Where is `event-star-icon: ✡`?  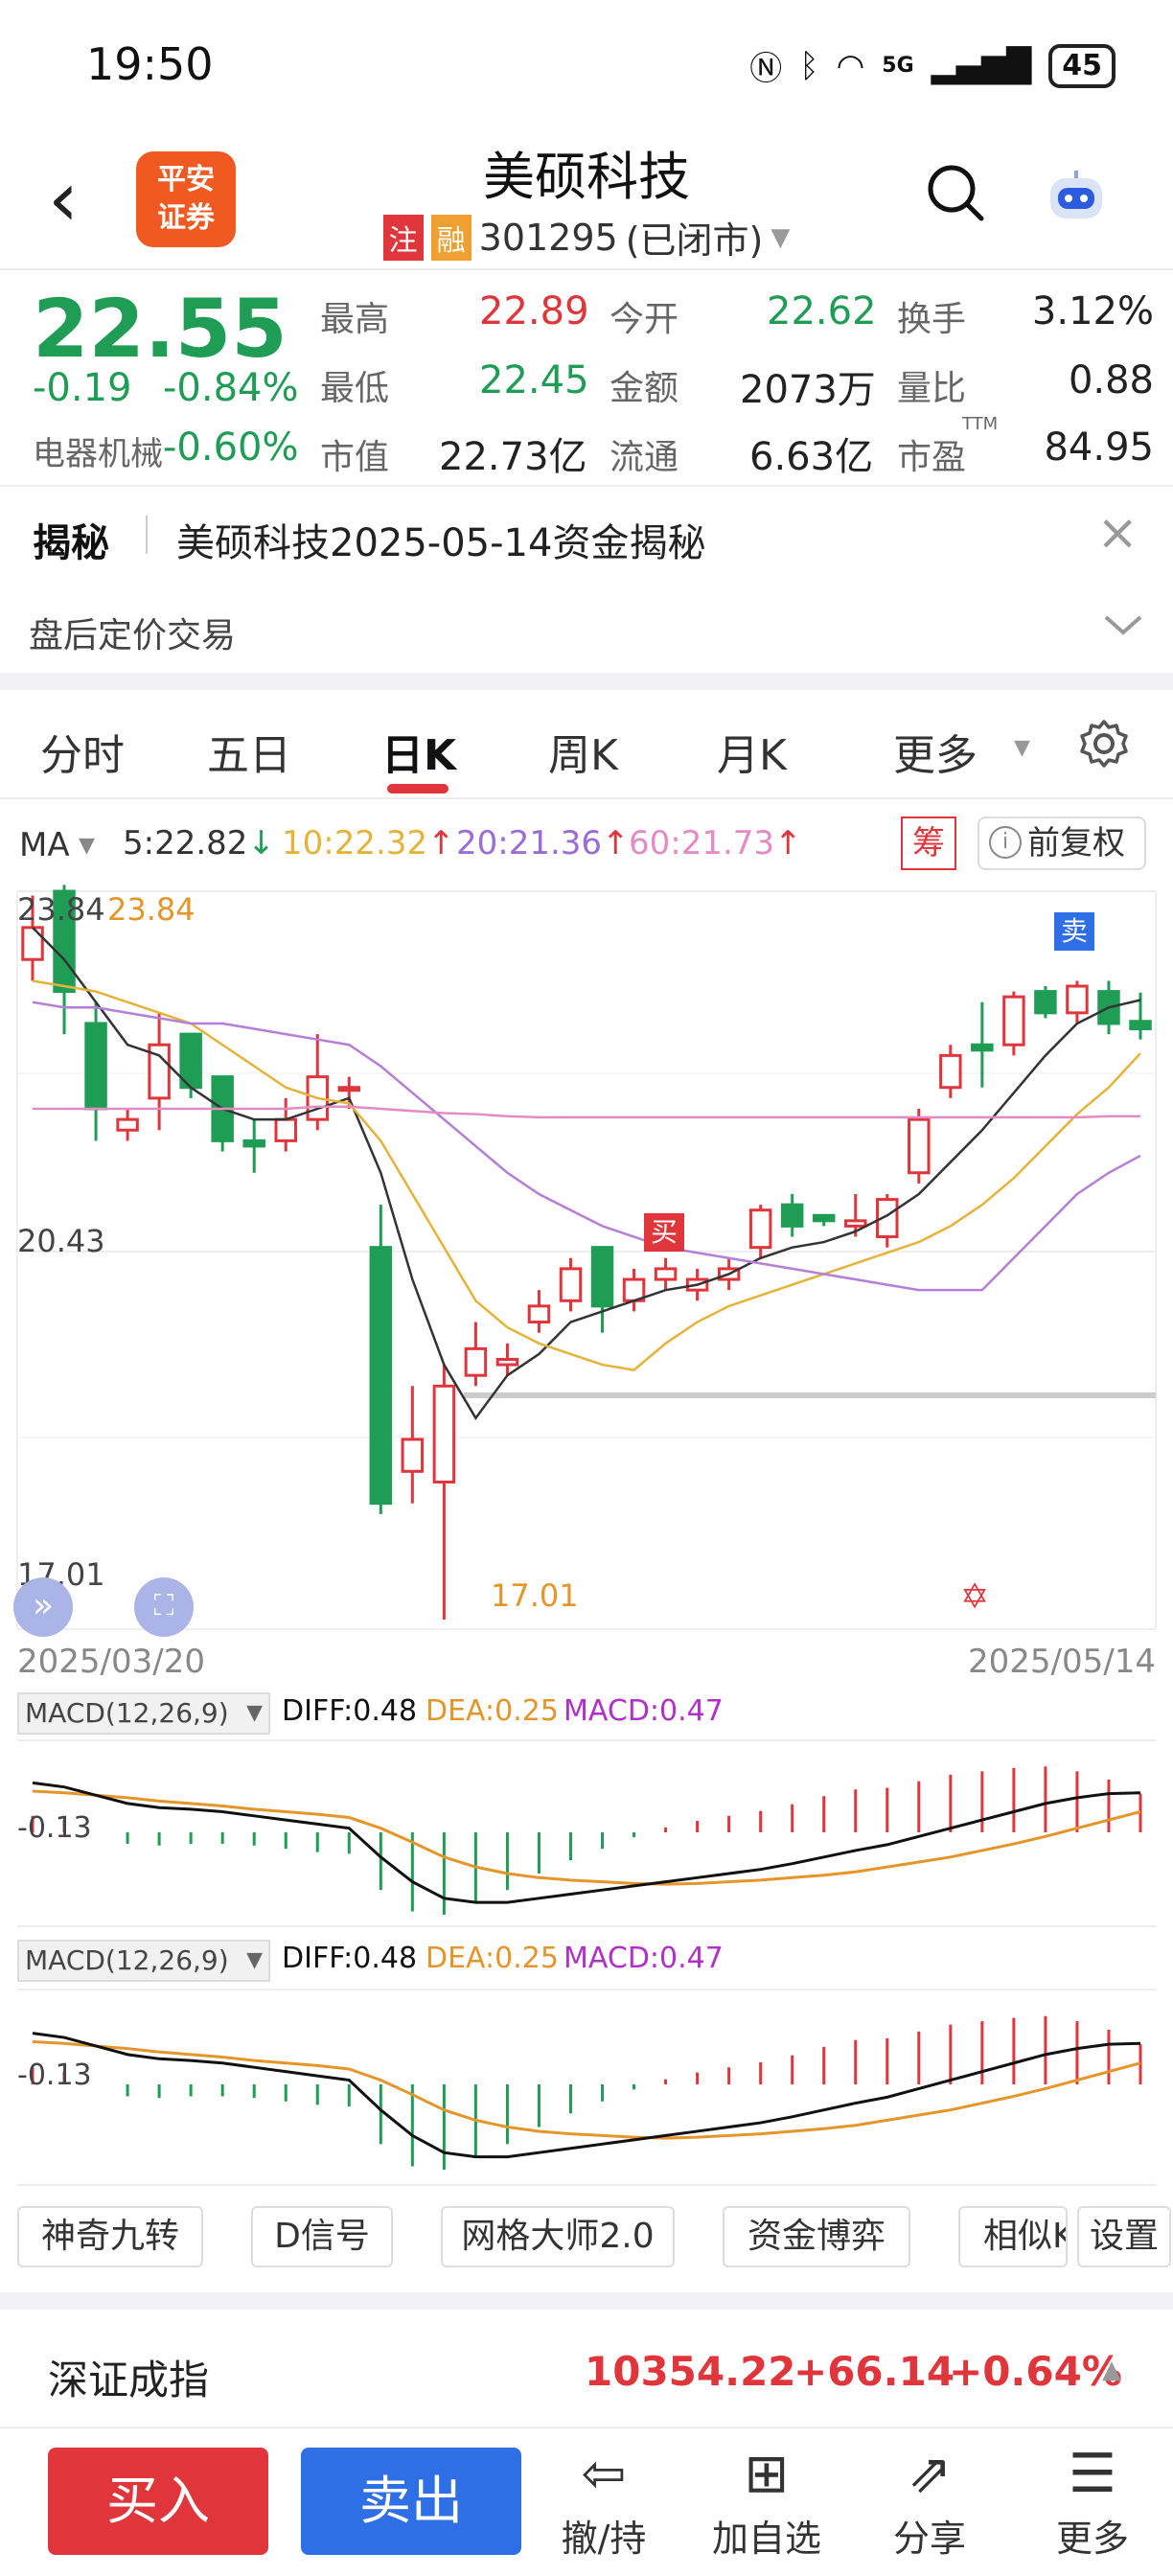 event-star-icon: ✡ is located at coordinates (975, 1597).